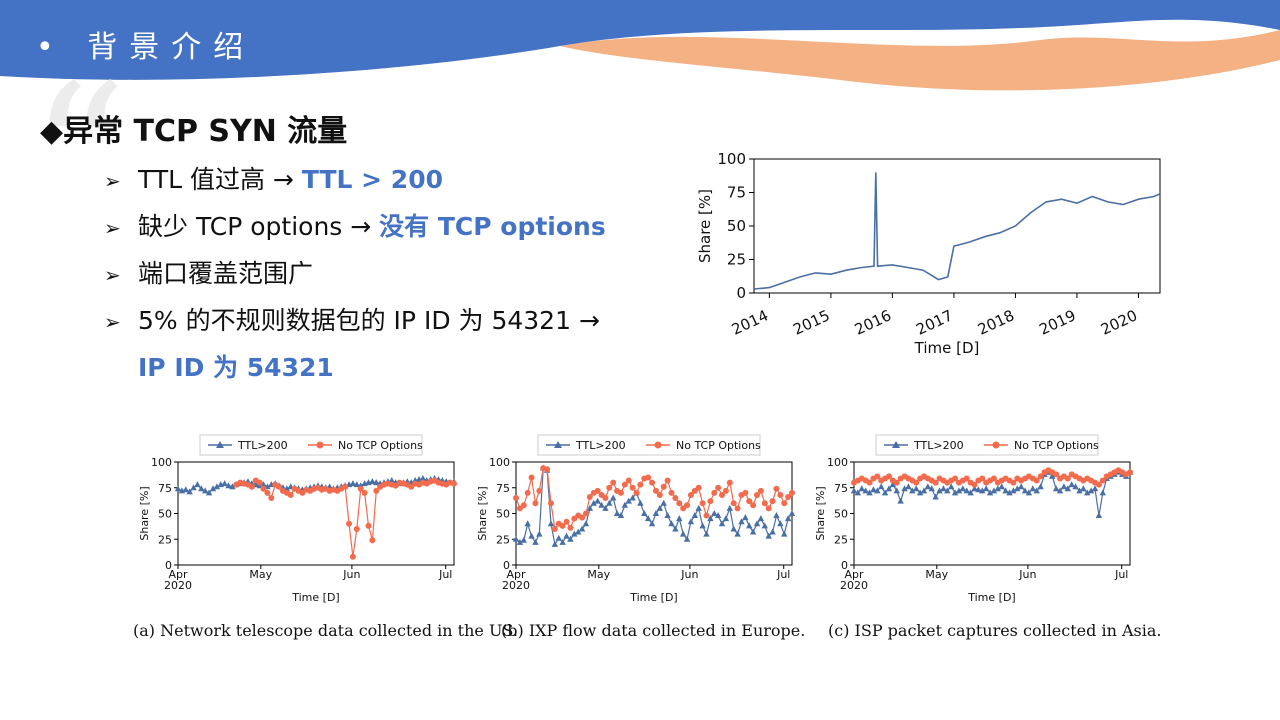 This screenshot has width=1280, height=720. I want to click on bullet-highlight: TTL > 200, so click(372, 179).